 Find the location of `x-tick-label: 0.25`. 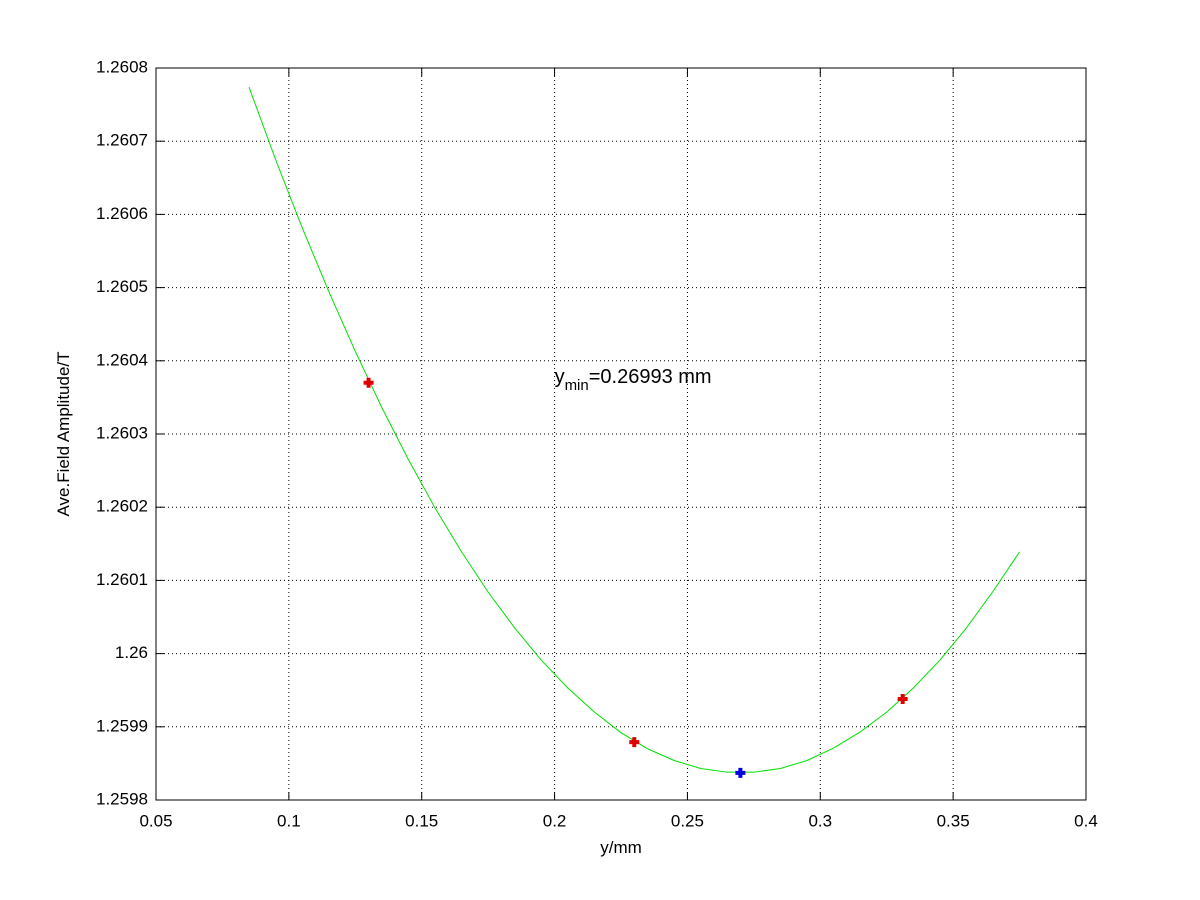

x-tick-label: 0.25 is located at coordinates (687, 820).